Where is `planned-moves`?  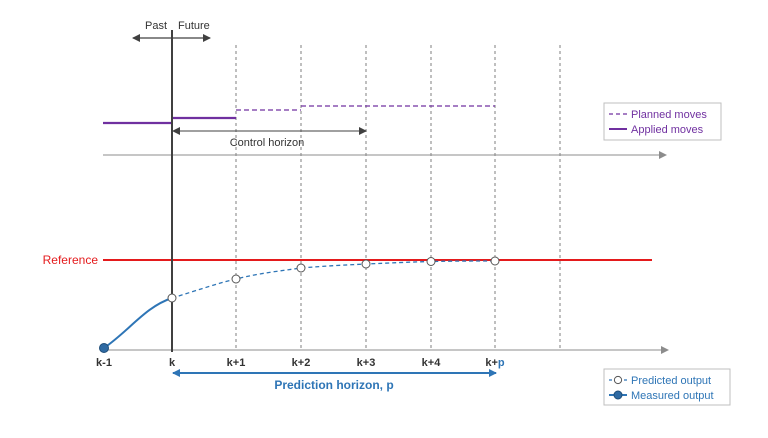 planned-moves is located at coordinates (365, 108).